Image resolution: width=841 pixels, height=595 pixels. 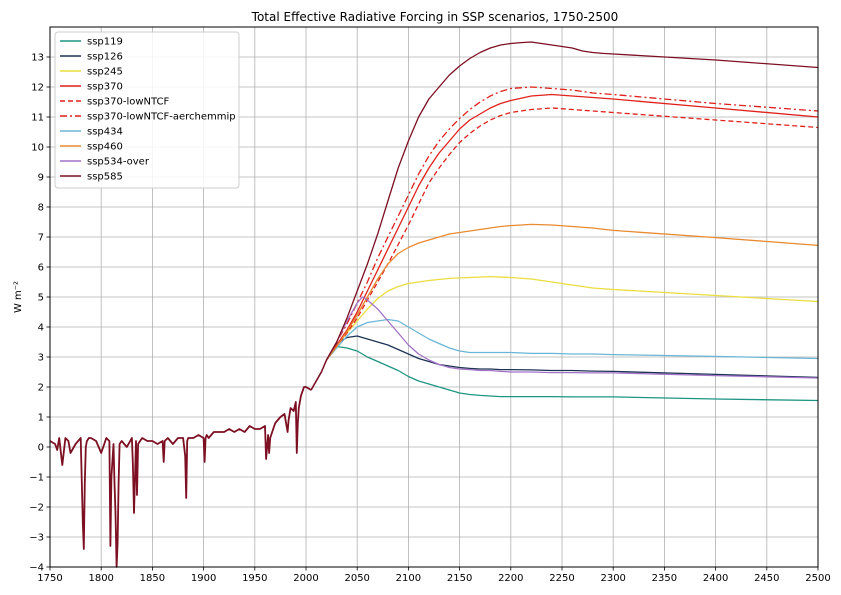 What do you see at coordinates (105, 42) in the screenshot?
I see `legend-label-ssp119: ssp119` at bounding box center [105, 42].